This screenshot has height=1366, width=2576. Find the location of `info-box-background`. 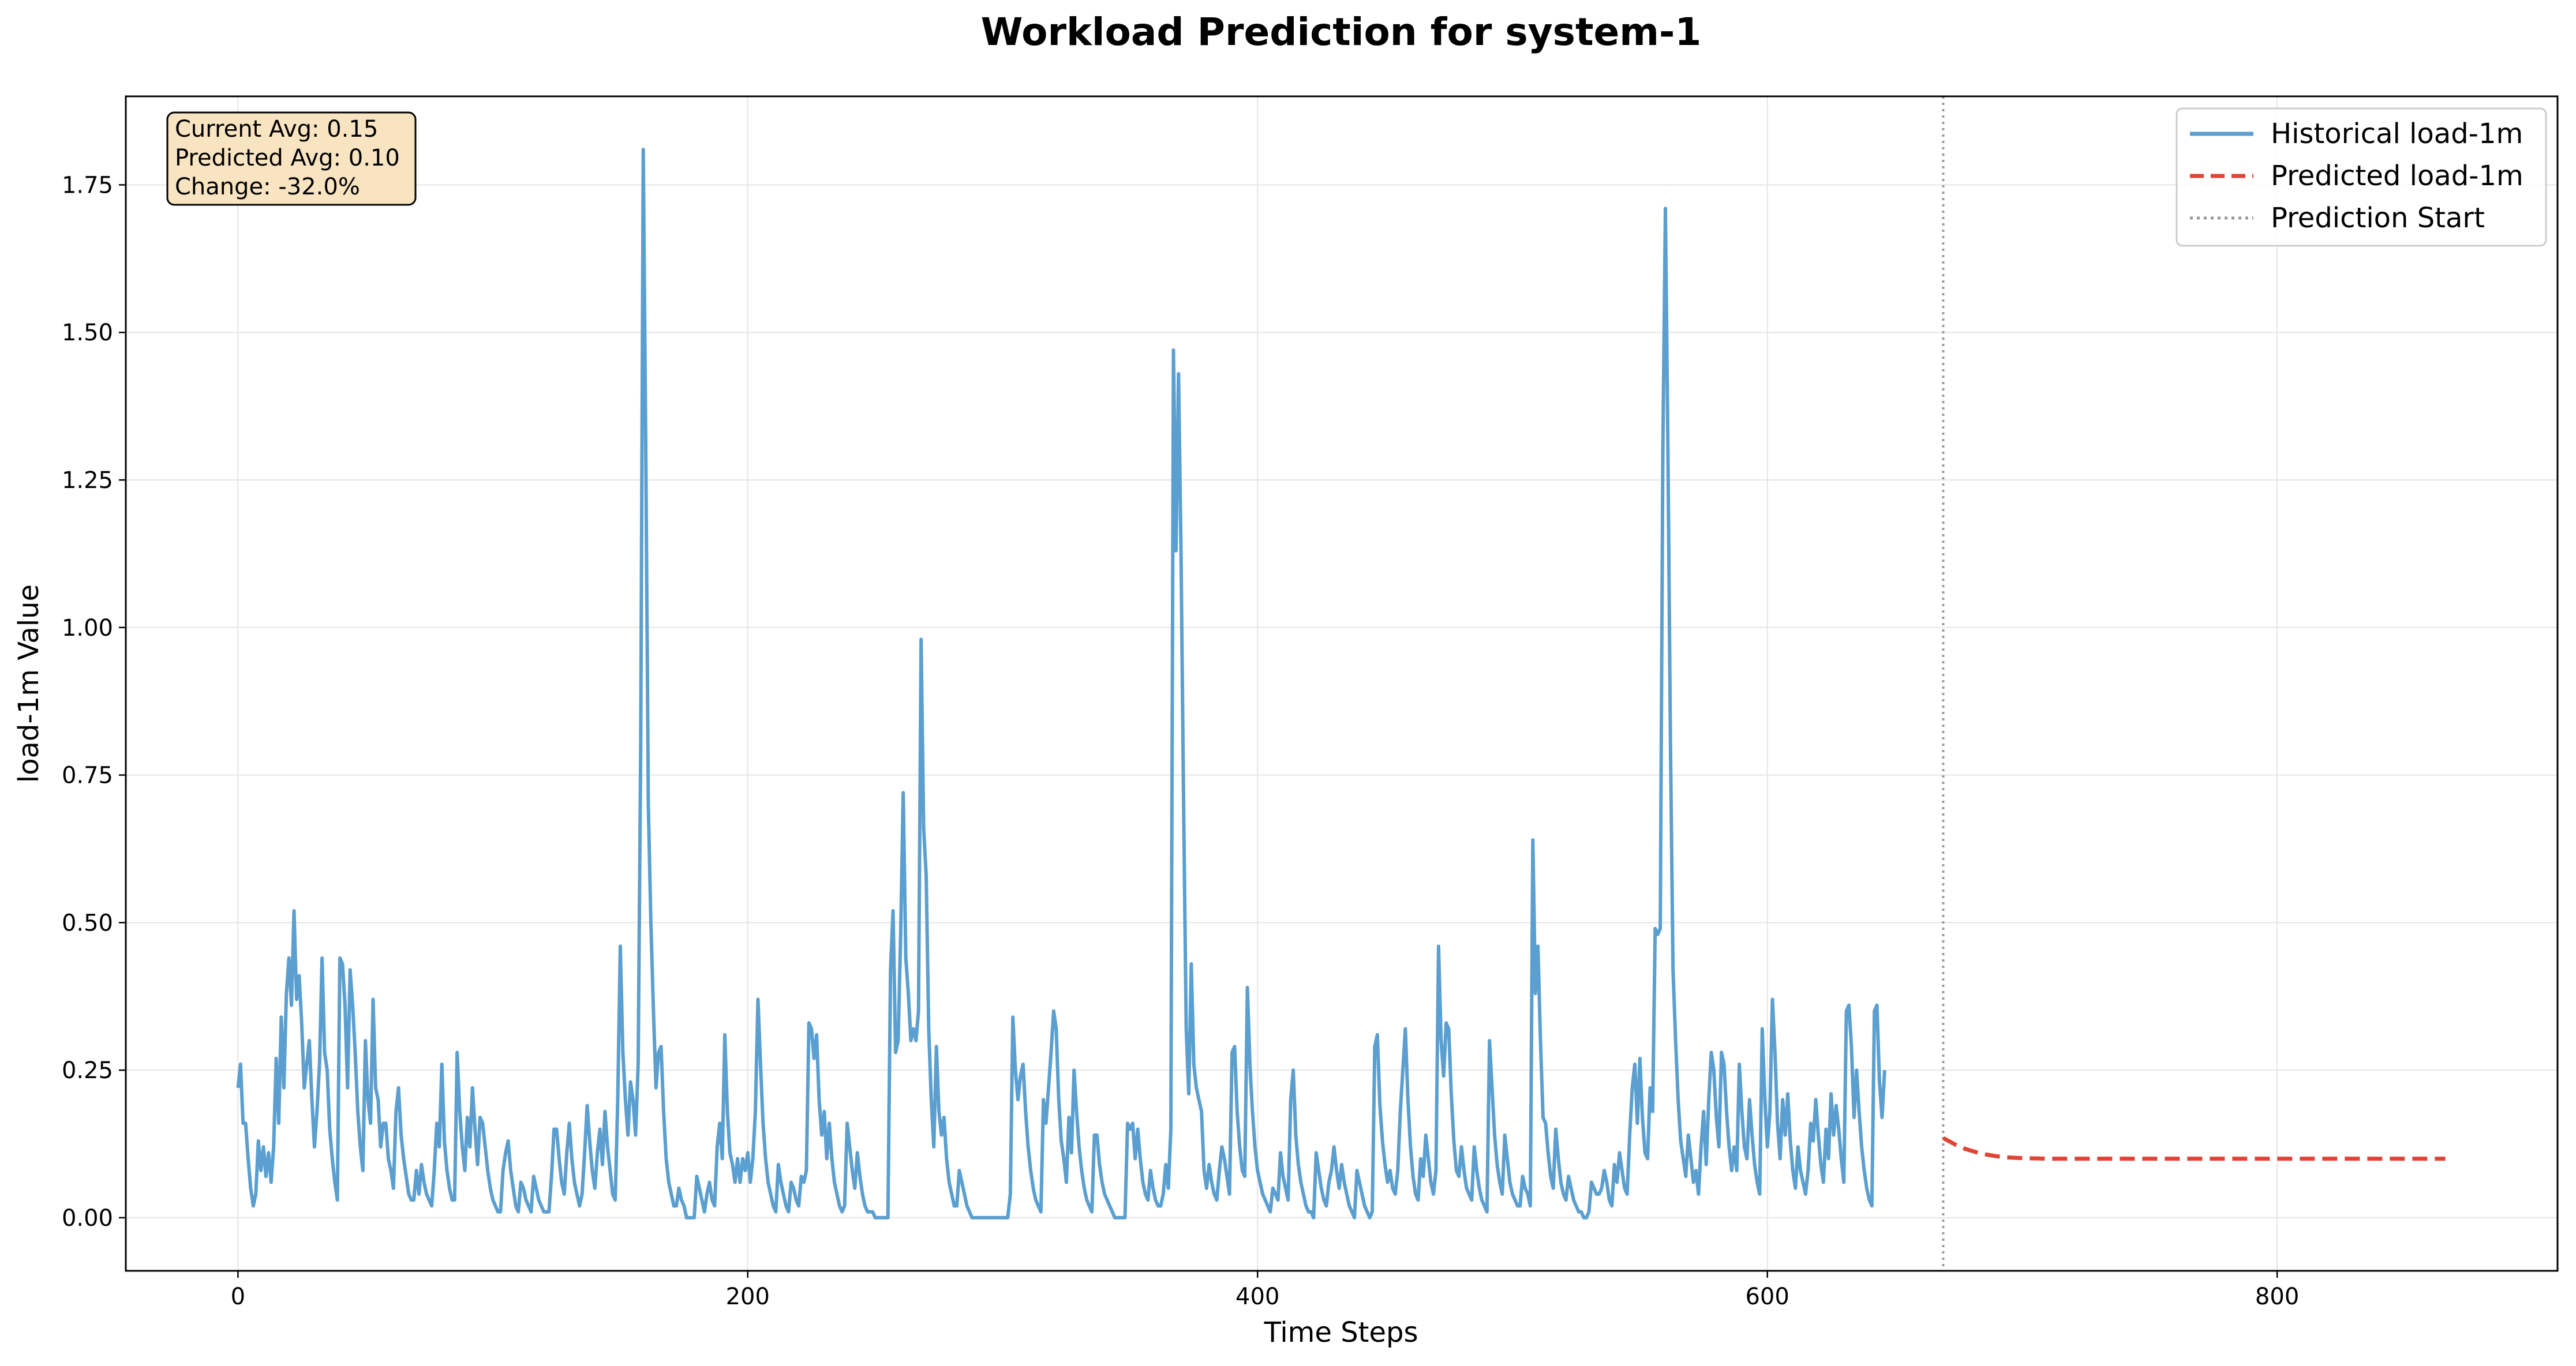

info-box-background is located at coordinates (291, 158).